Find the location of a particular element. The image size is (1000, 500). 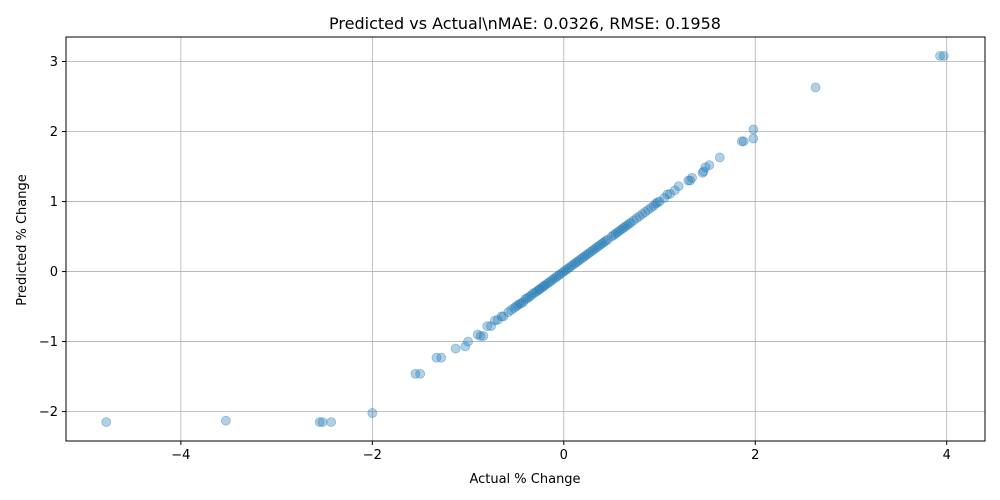

y-tick-label: −2 is located at coordinates (48, 412).